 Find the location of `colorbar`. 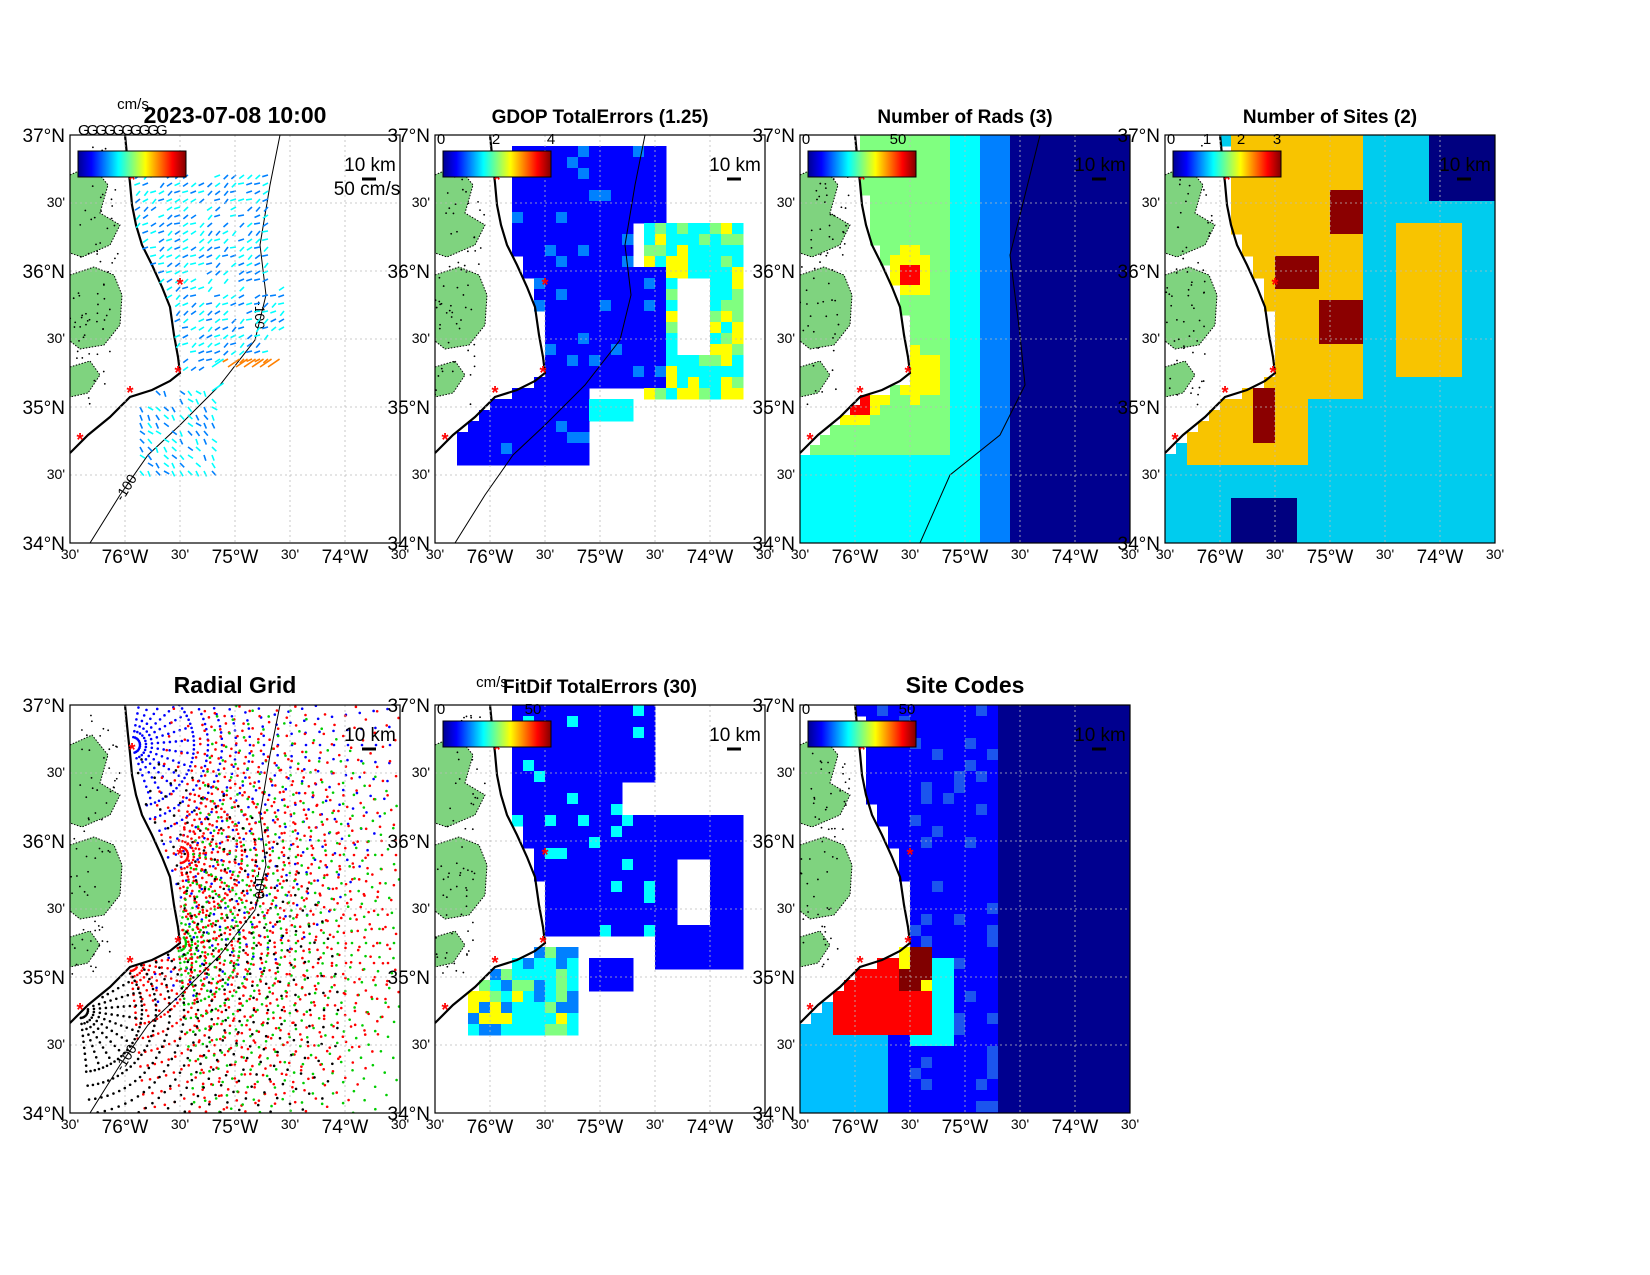

colorbar is located at coordinates (1227, 164).